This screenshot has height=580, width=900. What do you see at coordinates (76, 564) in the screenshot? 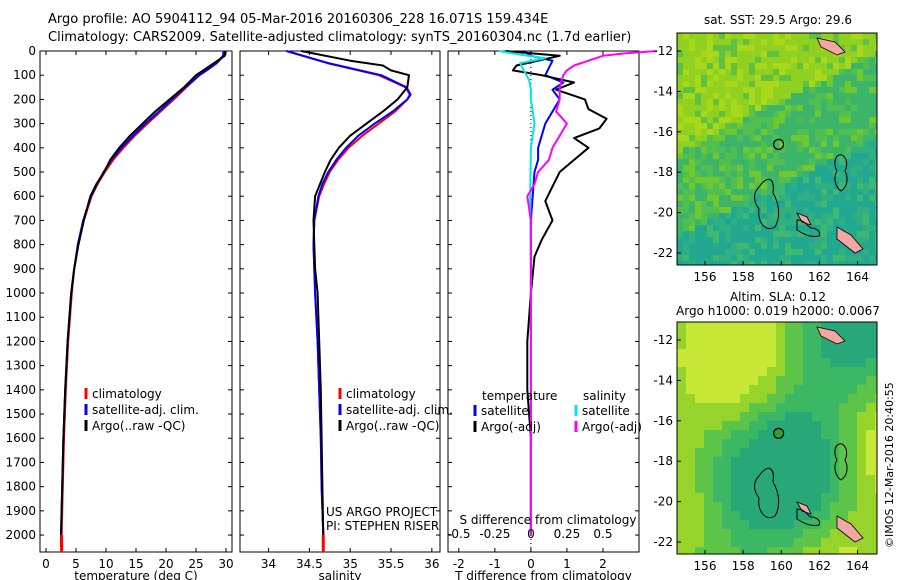
I see `x-tick-label: 5` at bounding box center [76, 564].